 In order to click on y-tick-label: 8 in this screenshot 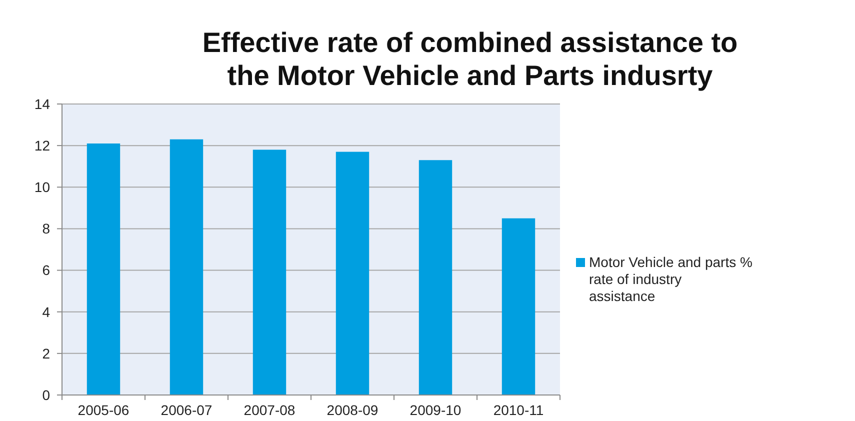, I will do `click(46, 228)`.